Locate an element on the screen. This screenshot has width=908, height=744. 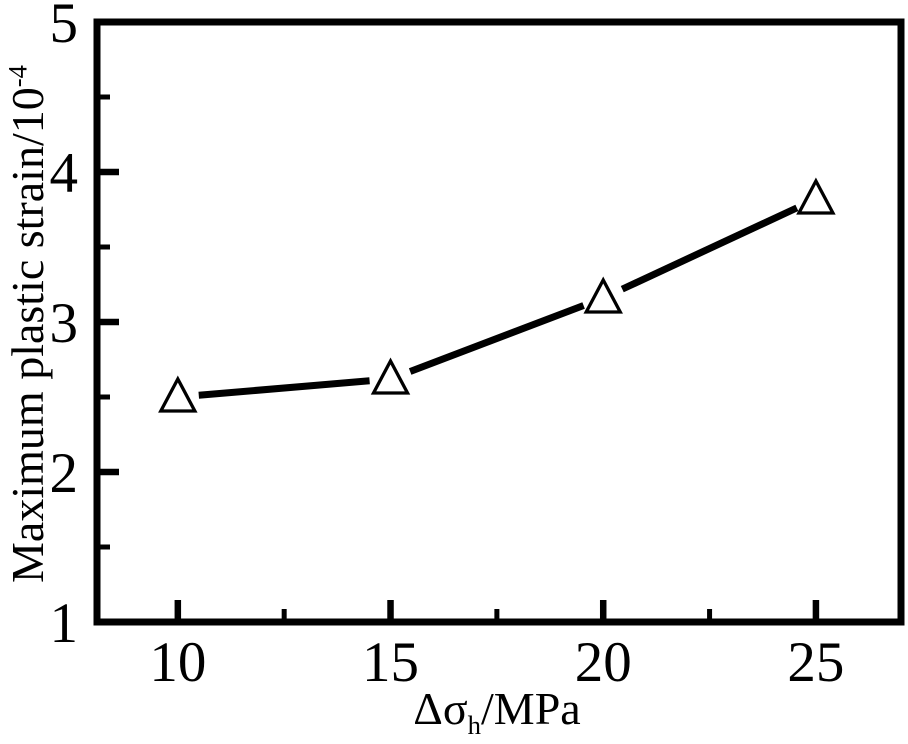
y-tick-label: 2 is located at coordinates (64, 473).